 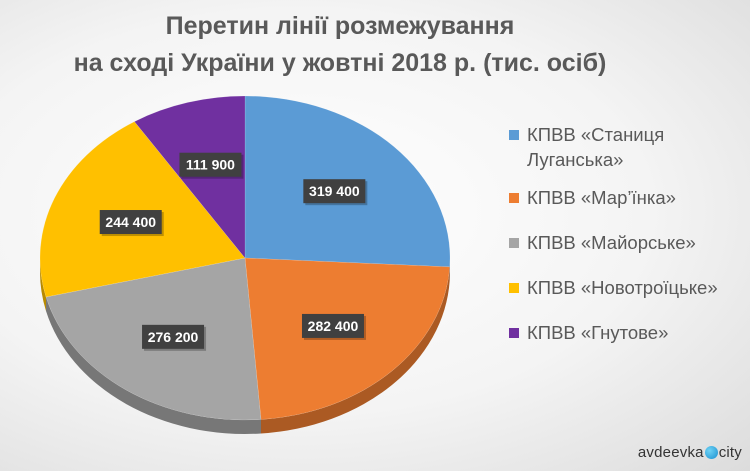 I want to click on data-label: 276 200, so click(x=173, y=337).